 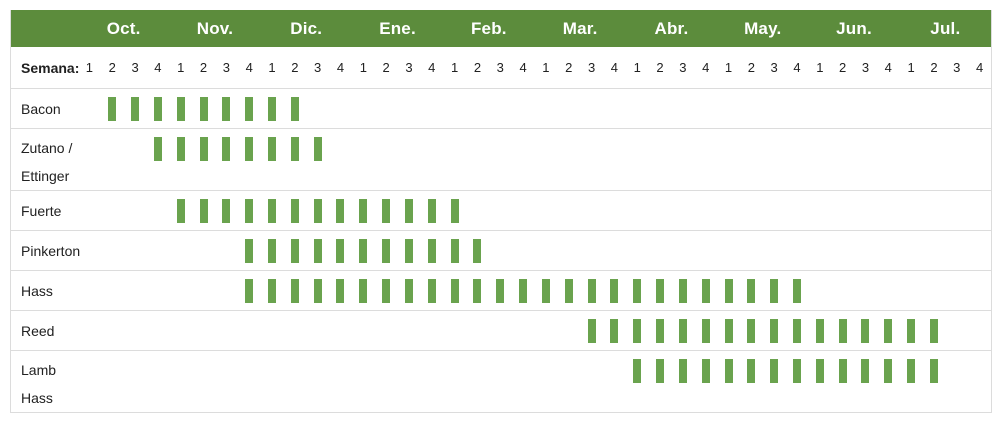 I want to click on variety-label: Bacon, so click(x=44, y=108).